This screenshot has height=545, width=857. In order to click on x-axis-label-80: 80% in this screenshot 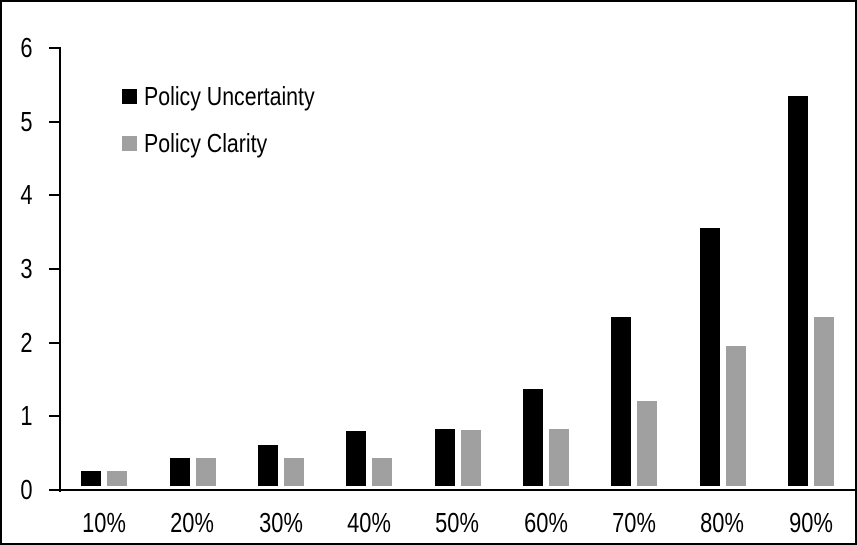, I will do `click(722, 522)`.